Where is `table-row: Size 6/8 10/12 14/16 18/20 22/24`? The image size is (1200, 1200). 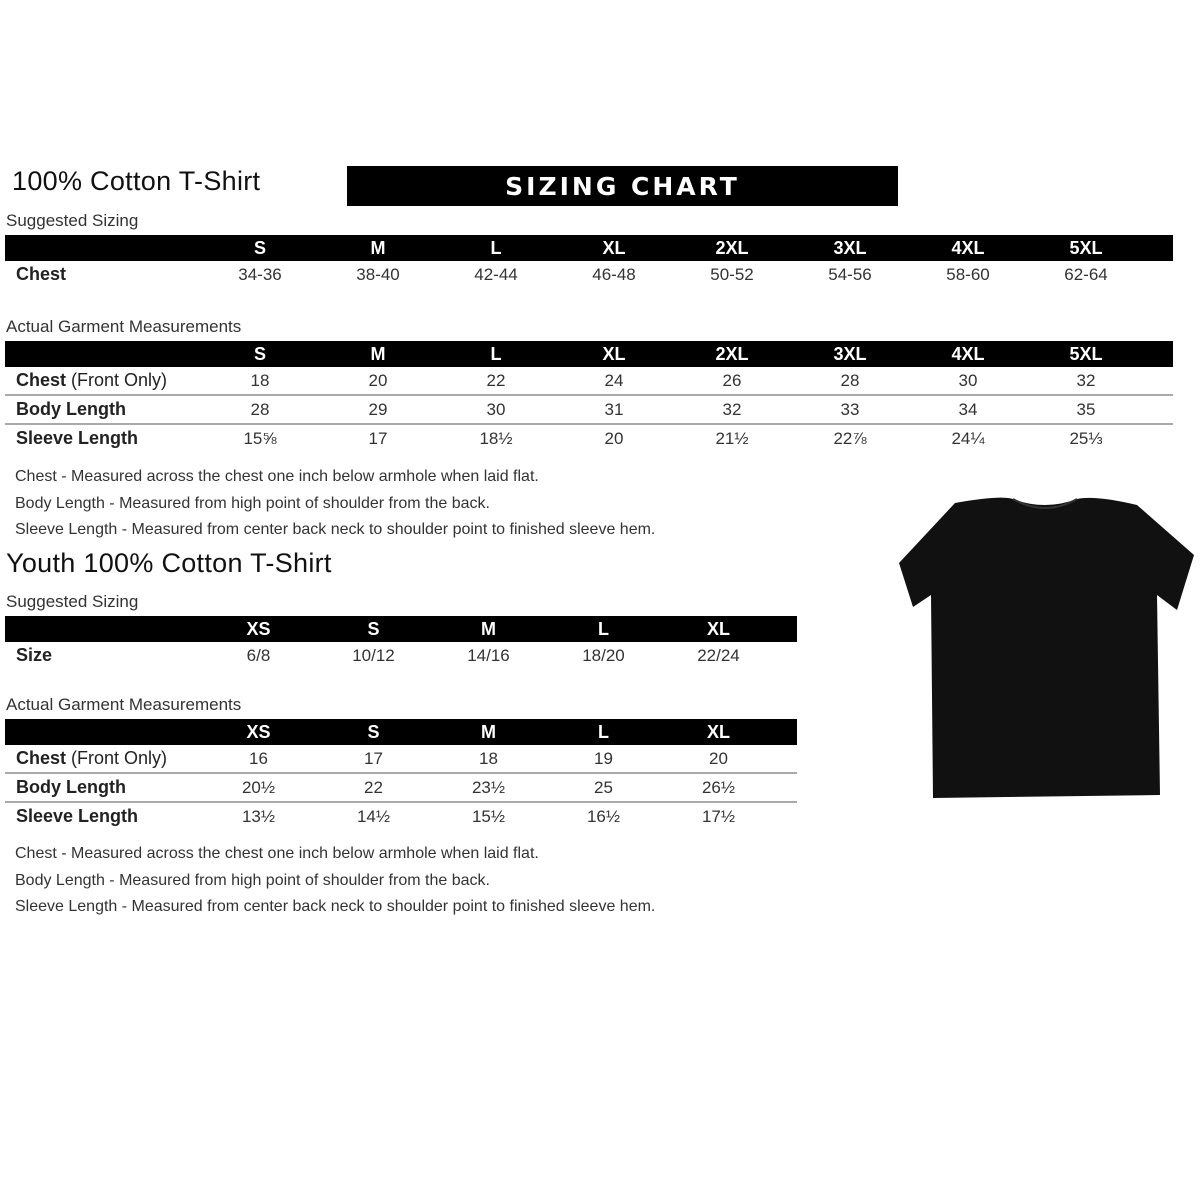 table-row: Size 6/8 10/12 14/16 18/20 22/24 is located at coordinates (401, 655).